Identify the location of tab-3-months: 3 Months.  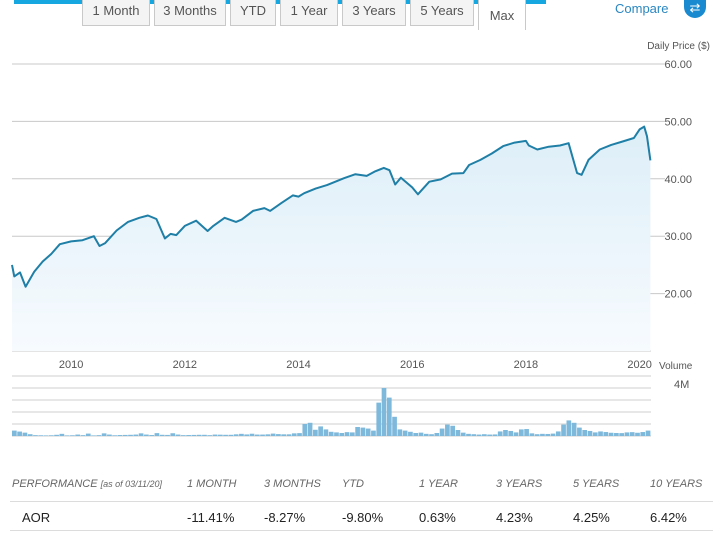
(190, 13).